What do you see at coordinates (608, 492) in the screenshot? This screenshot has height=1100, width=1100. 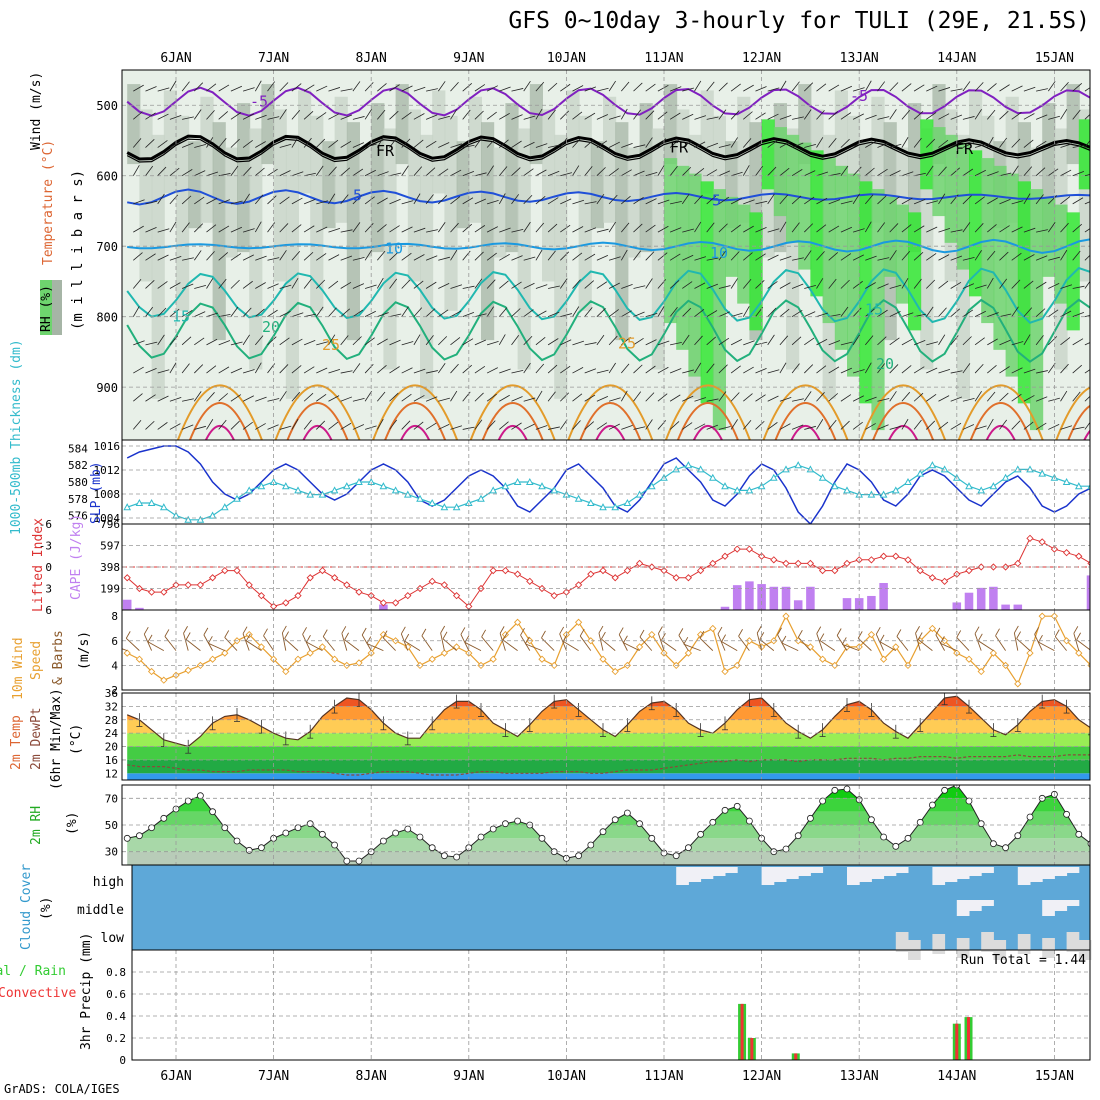 I see `thickness-line` at bounding box center [608, 492].